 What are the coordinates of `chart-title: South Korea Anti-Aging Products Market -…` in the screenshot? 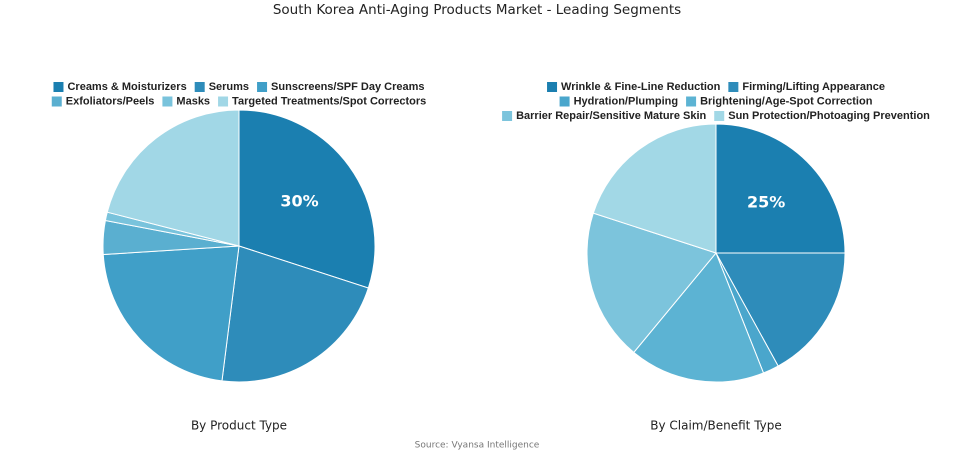 It's located at (477, 10).